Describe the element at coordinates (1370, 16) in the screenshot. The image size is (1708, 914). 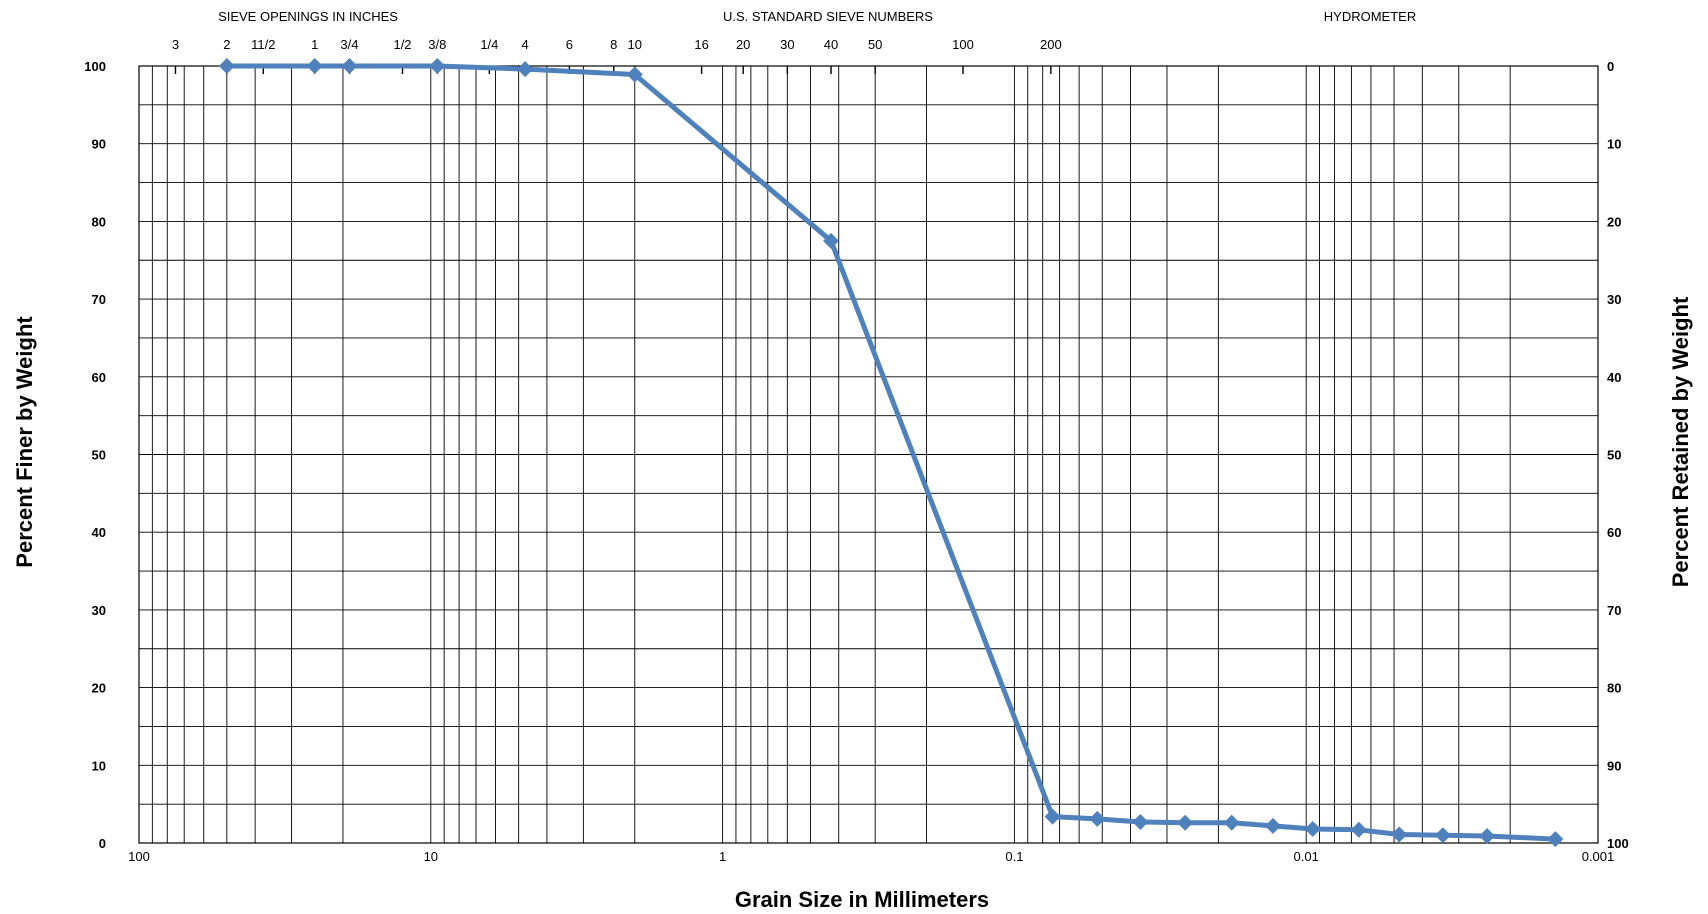
I see `top-header: HYDROMETER` at that location.